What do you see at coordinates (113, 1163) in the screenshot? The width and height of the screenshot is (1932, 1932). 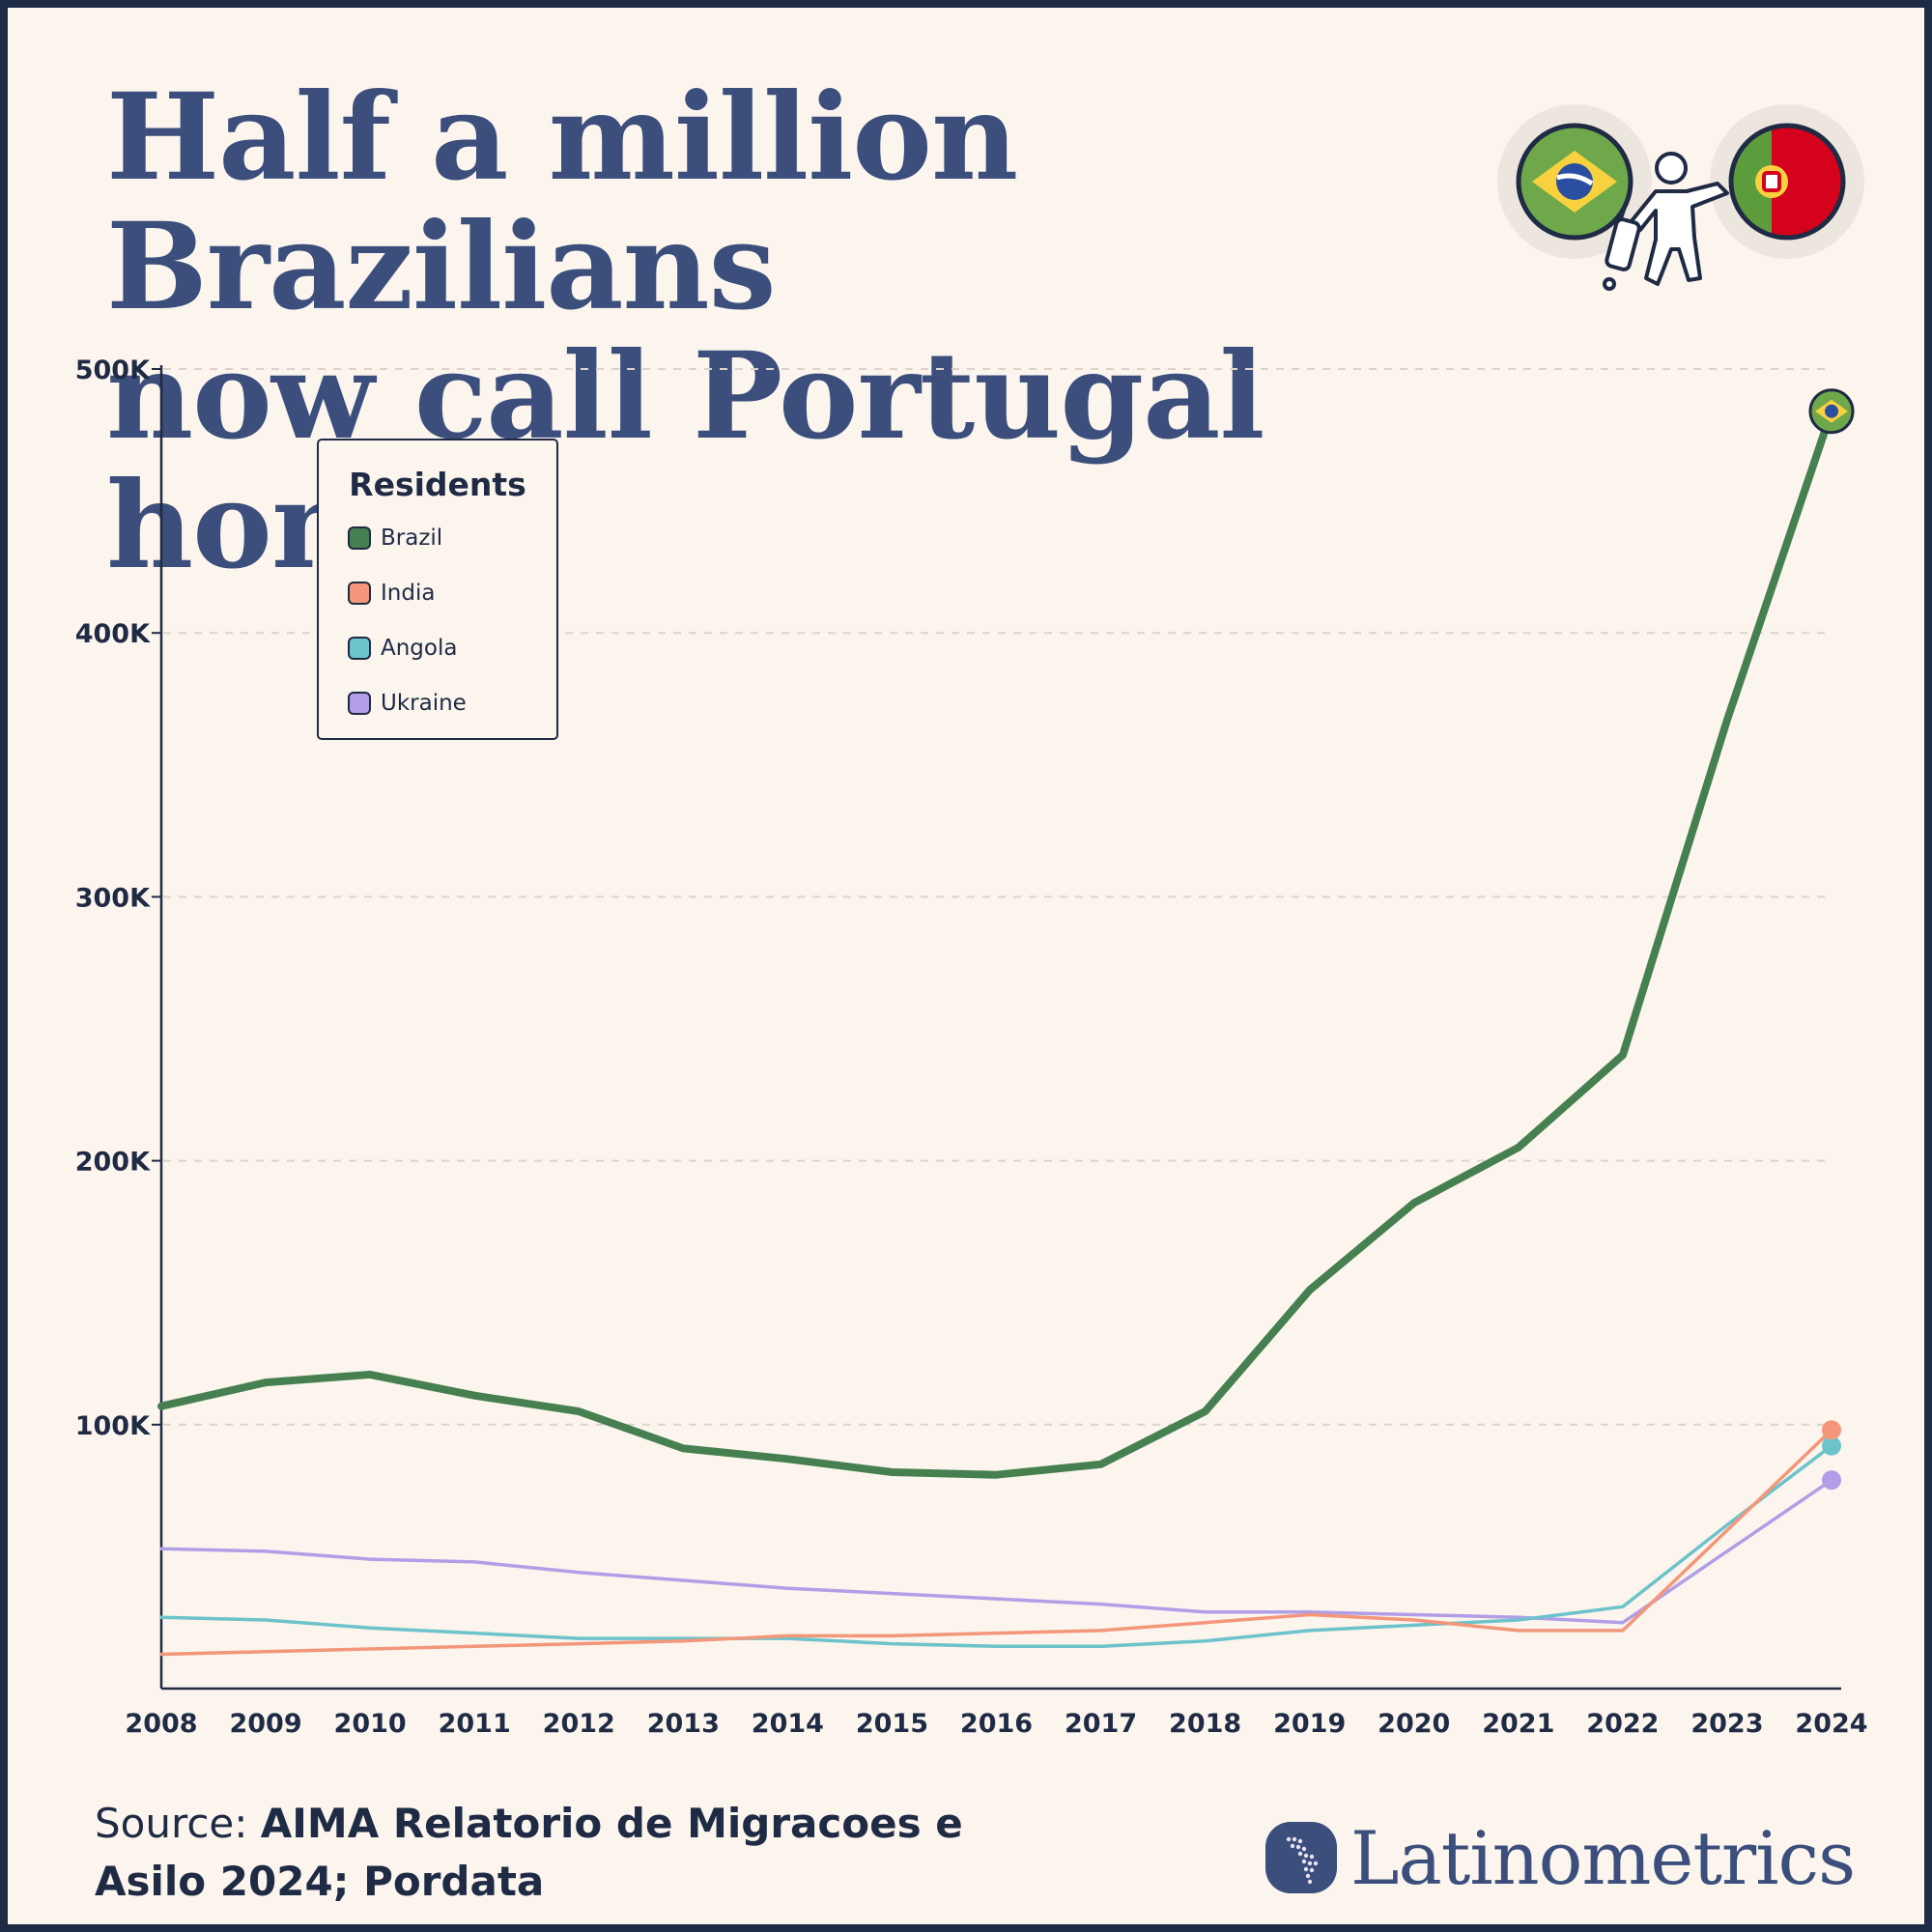 I see `y-tick-label: 200K` at bounding box center [113, 1163].